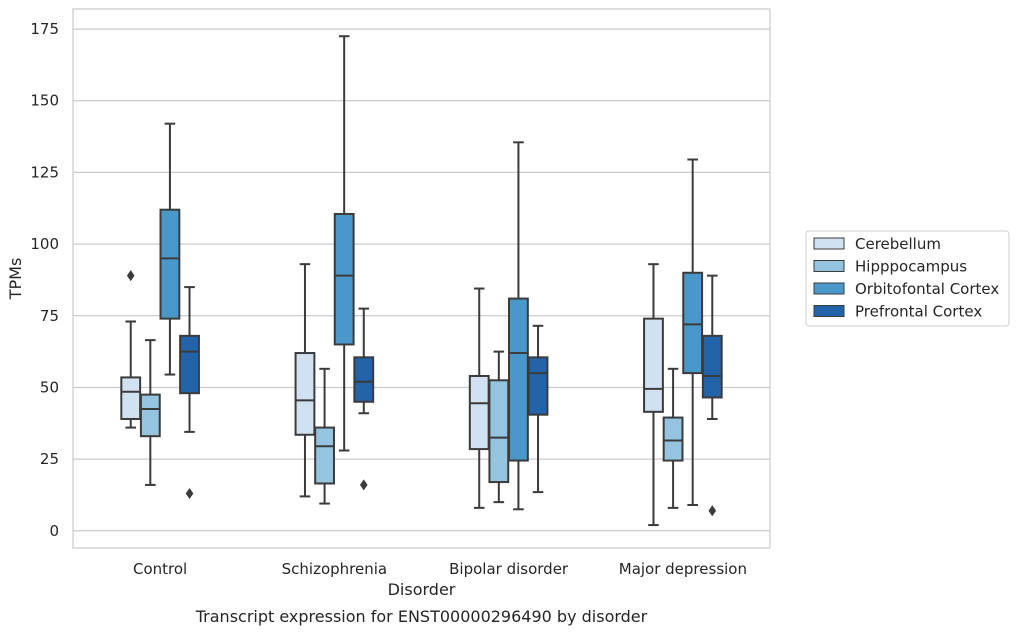 The height and width of the screenshot is (634, 1018). Describe the element at coordinates (49, 459) in the screenshot. I see `y-tick-label: 25` at that location.